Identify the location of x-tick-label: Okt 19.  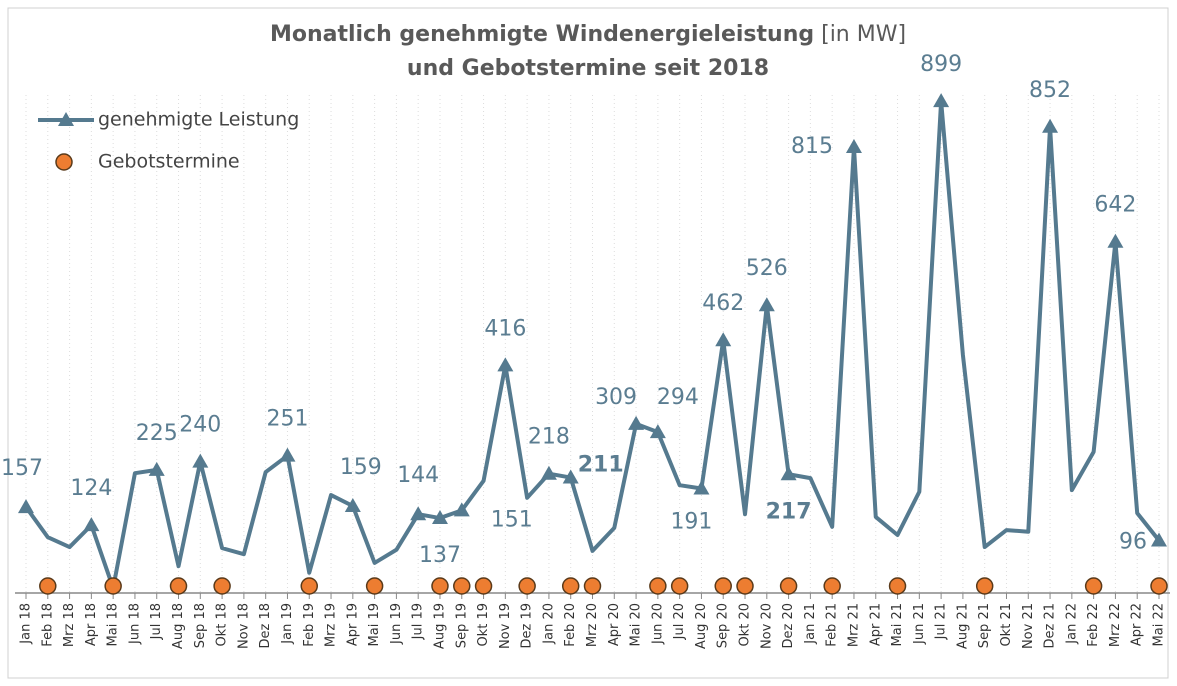
(483, 625).